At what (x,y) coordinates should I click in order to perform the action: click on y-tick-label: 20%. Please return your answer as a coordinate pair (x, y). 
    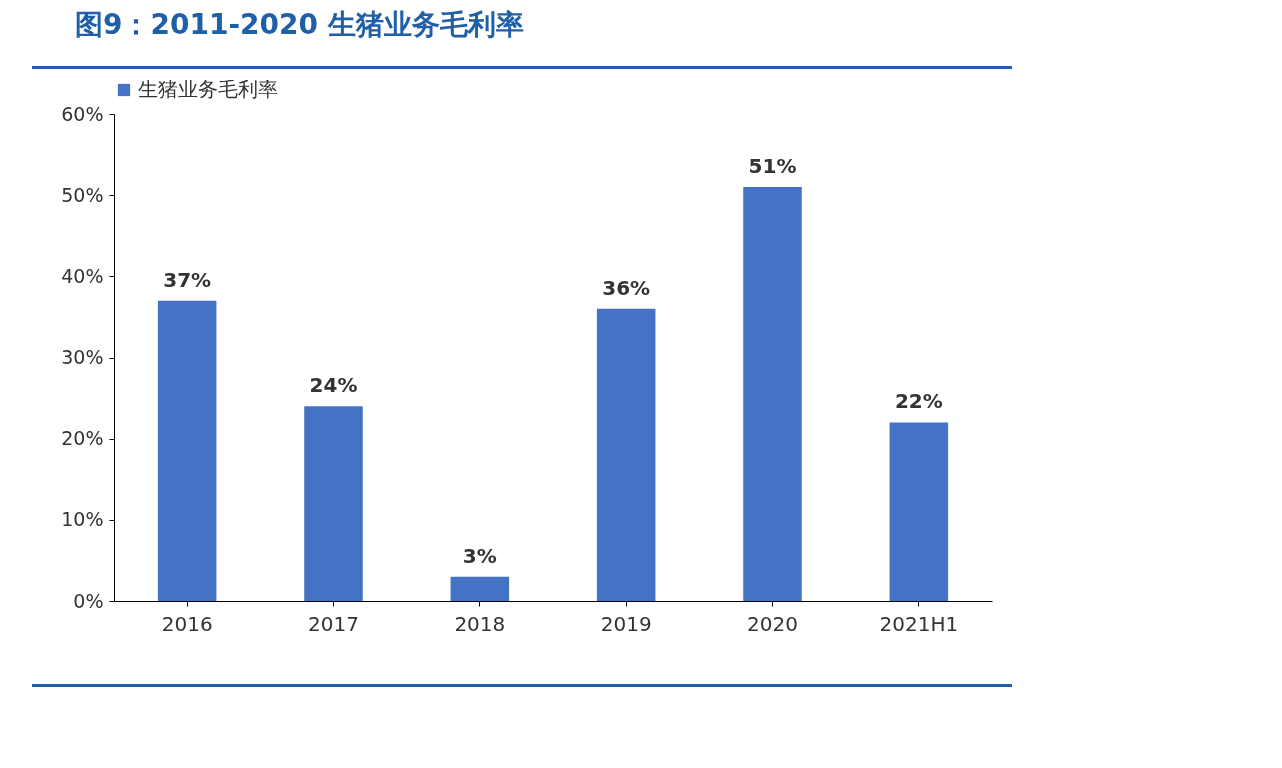
    Looking at the image, I should click on (82, 438).